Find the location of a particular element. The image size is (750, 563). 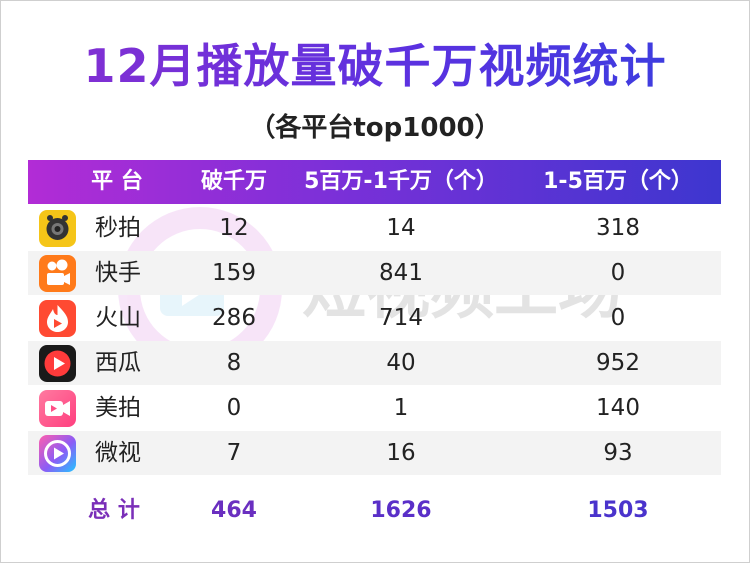

cell-1m-5m: 318 is located at coordinates (618, 228).